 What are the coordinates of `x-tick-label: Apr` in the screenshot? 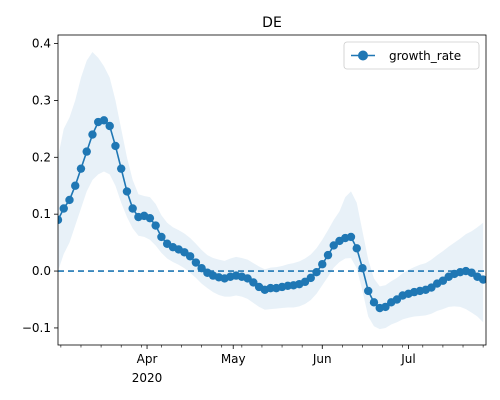 It's located at (147, 359).